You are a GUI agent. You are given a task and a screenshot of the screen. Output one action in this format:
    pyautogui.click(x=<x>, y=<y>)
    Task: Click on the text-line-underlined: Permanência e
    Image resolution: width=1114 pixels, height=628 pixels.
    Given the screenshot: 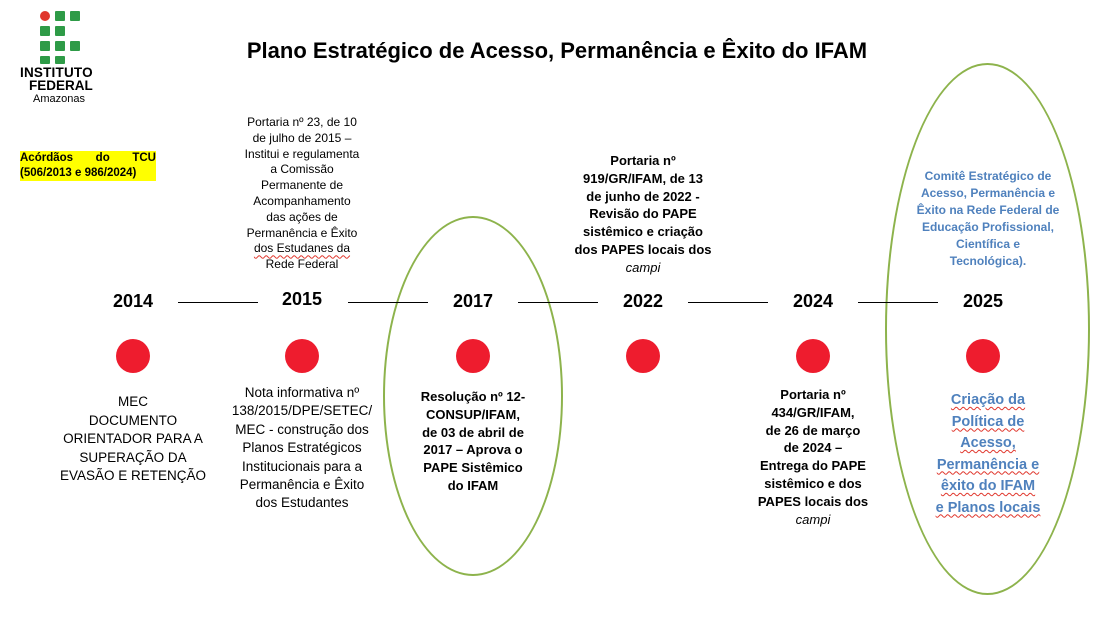 What is the action you would take?
    pyautogui.click(x=988, y=464)
    